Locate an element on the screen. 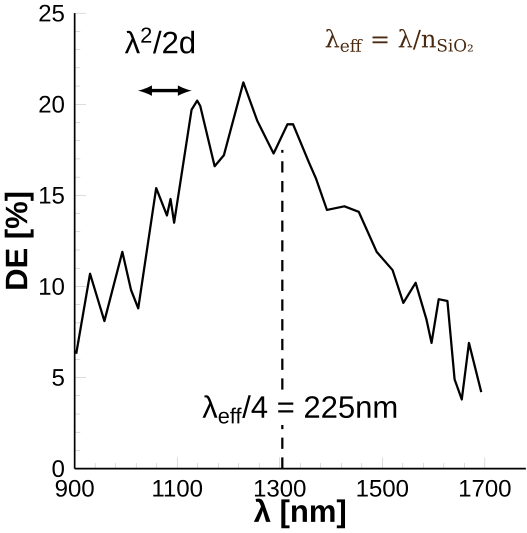 This screenshot has height=533, width=527. x-tick-label: 1100 is located at coordinates (177, 488).